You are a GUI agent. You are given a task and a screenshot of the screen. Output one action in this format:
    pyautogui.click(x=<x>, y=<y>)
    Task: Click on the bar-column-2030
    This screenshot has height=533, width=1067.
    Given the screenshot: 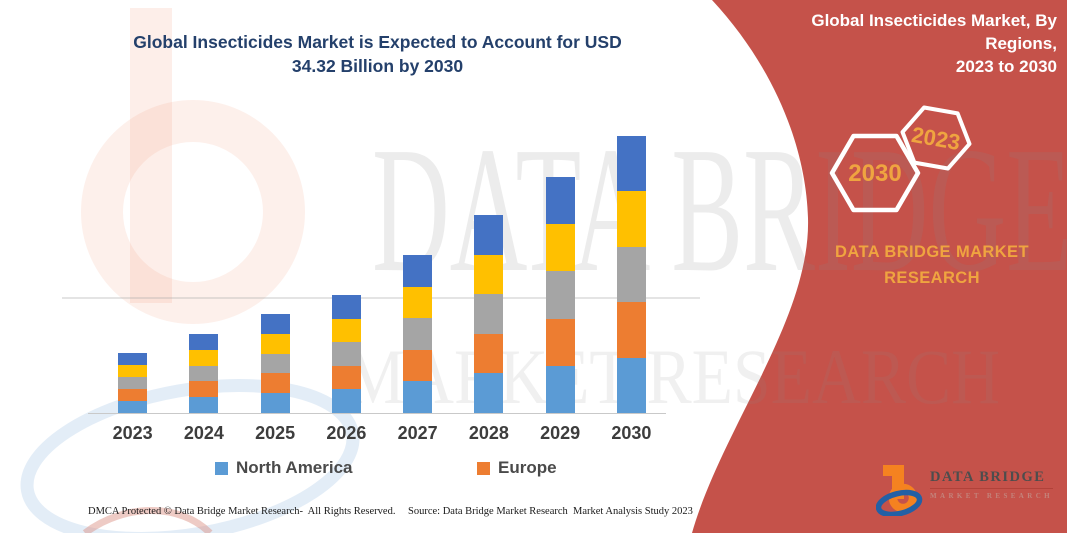 What is the action you would take?
    pyautogui.click(x=631, y=266)
    